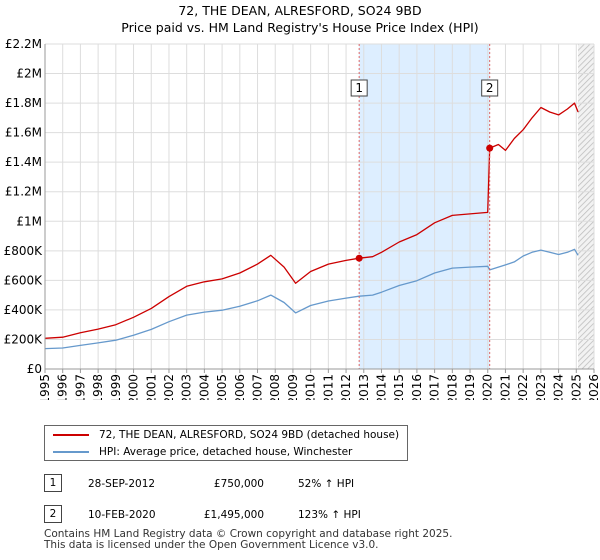 The width and height of the screenshot is (600, 560). Describe the element at coordinates (24, 251) in the screenshot. I see `y-tick-label: £800K` at that location.